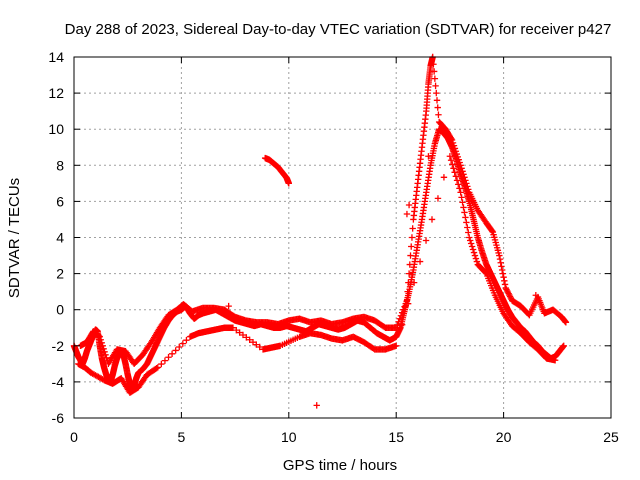 This screenshot has height=480, width=640. I want to click on series-isolated-segment, so click(276, 170).